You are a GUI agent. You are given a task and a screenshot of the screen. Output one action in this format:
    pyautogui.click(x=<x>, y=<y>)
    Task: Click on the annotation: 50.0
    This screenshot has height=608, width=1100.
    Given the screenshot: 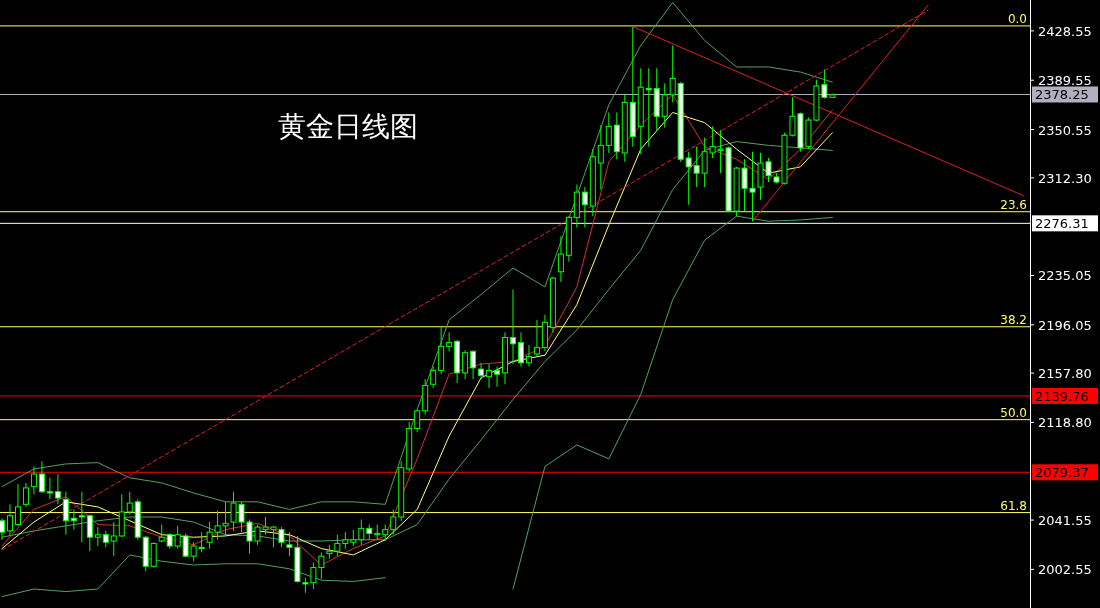 What is the action you would take?
    pyautogui.click(x=1013, y=412)
    